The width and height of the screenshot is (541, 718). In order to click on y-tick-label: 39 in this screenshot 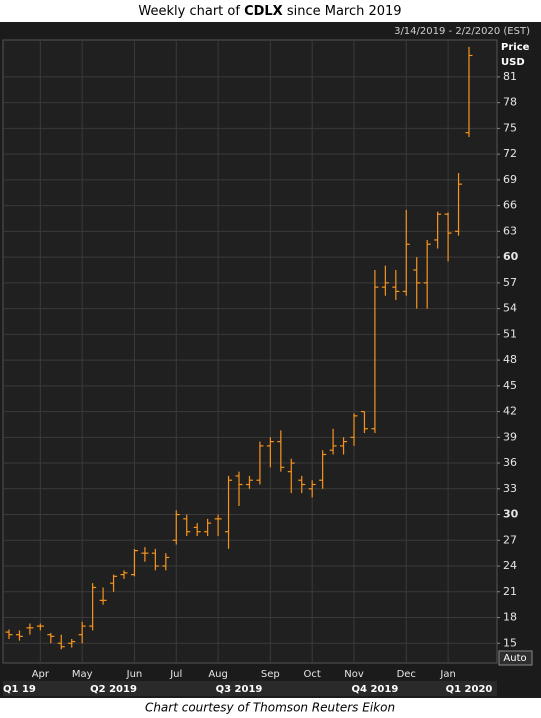, I will do `click(510, 436)`.